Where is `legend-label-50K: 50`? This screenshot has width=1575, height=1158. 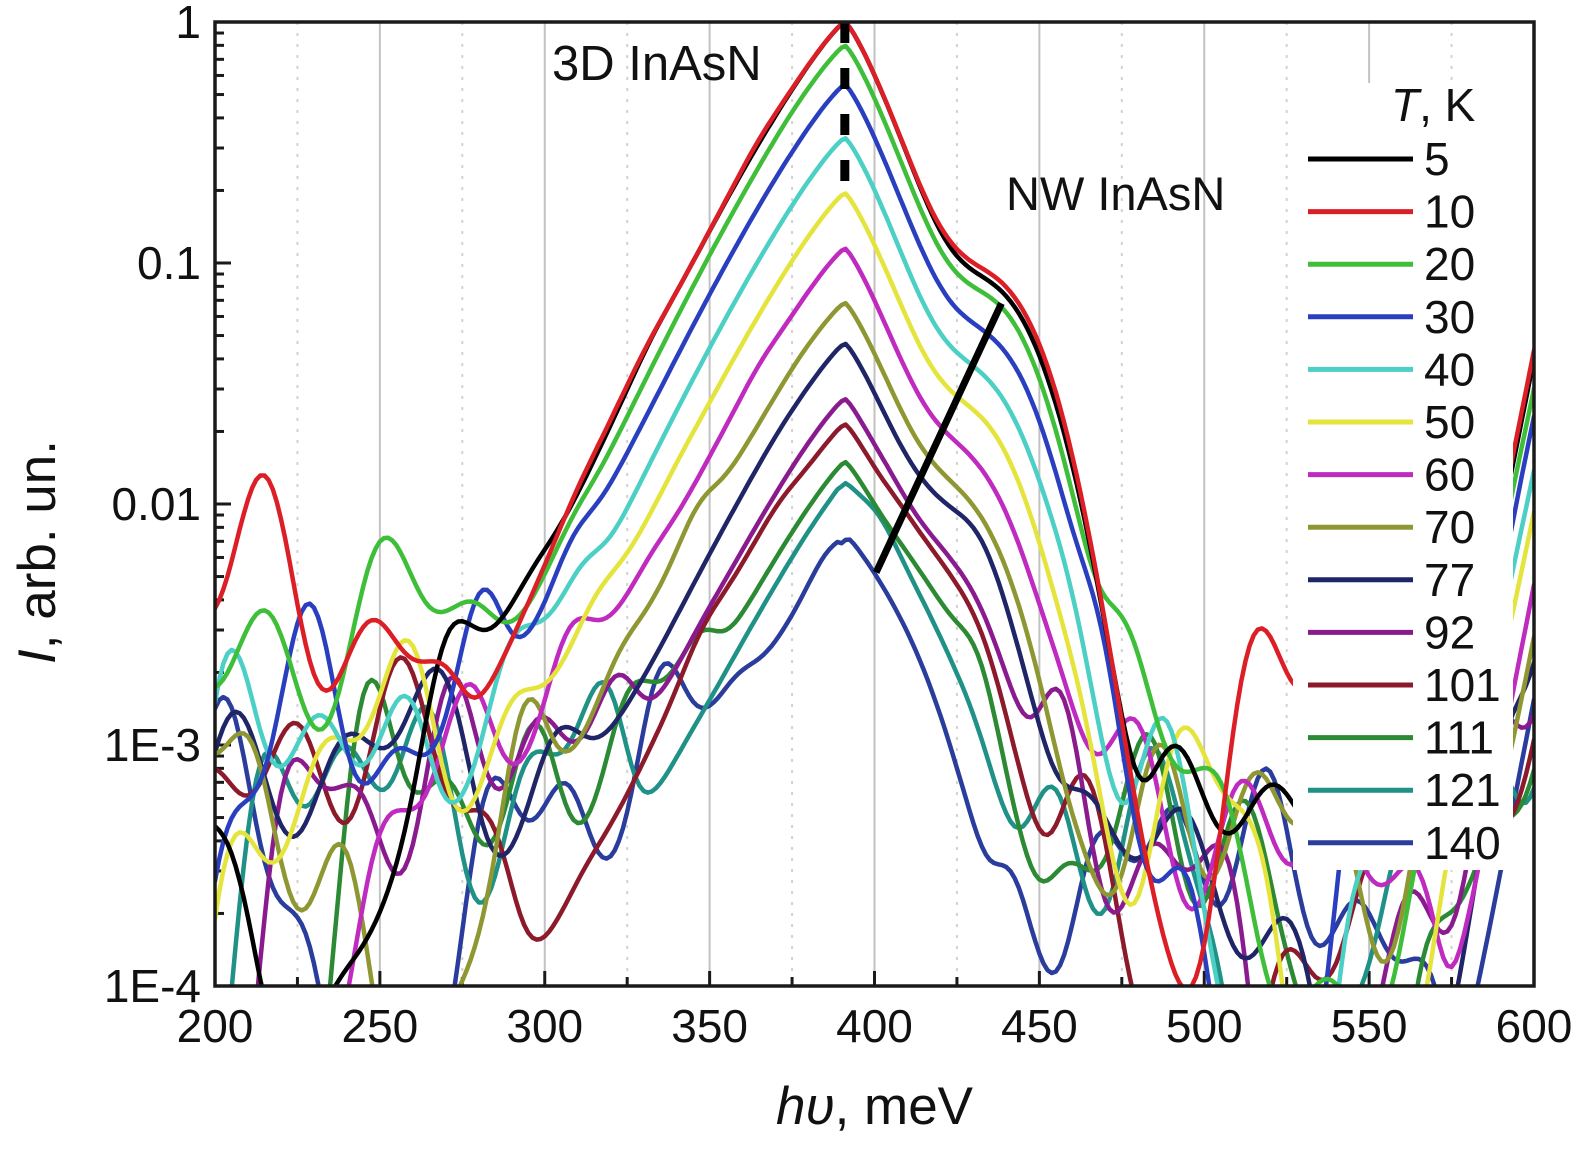 legend-label-50K: 50 is located at coordinates (1449, 422).